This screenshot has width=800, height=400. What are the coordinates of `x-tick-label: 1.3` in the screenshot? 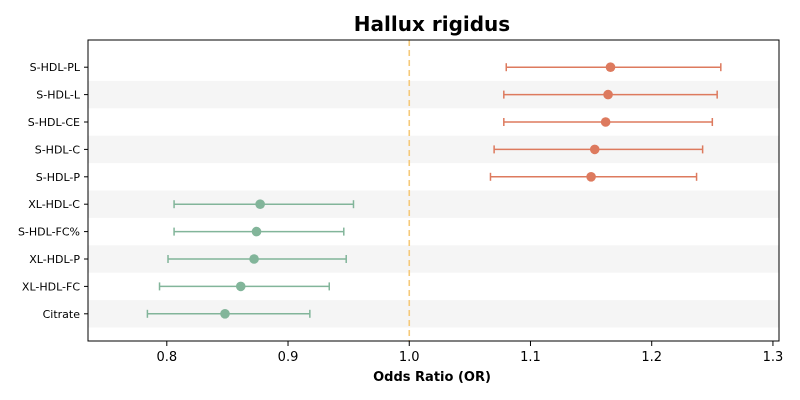 It's located at (773, 357).